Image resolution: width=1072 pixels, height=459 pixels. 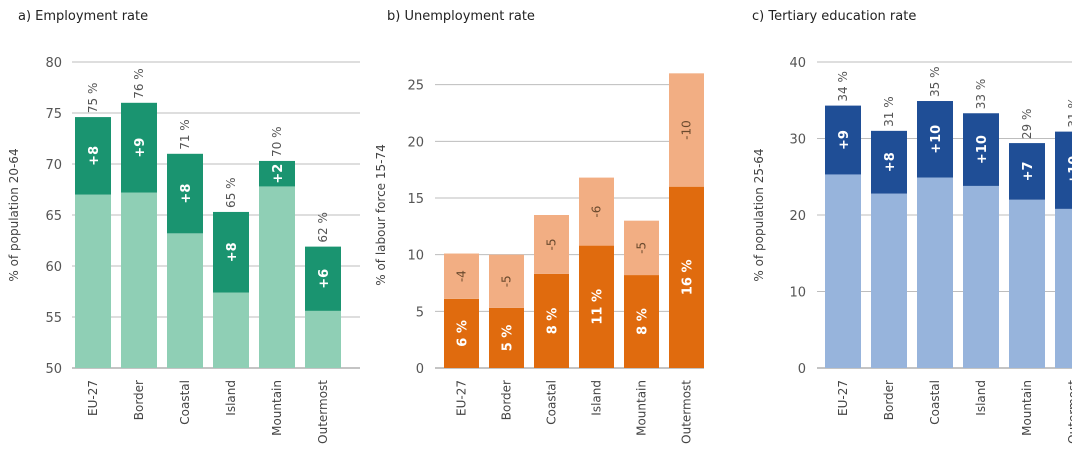 I want to click on bar-total-label: 65 %, so click(x=231, y=192).